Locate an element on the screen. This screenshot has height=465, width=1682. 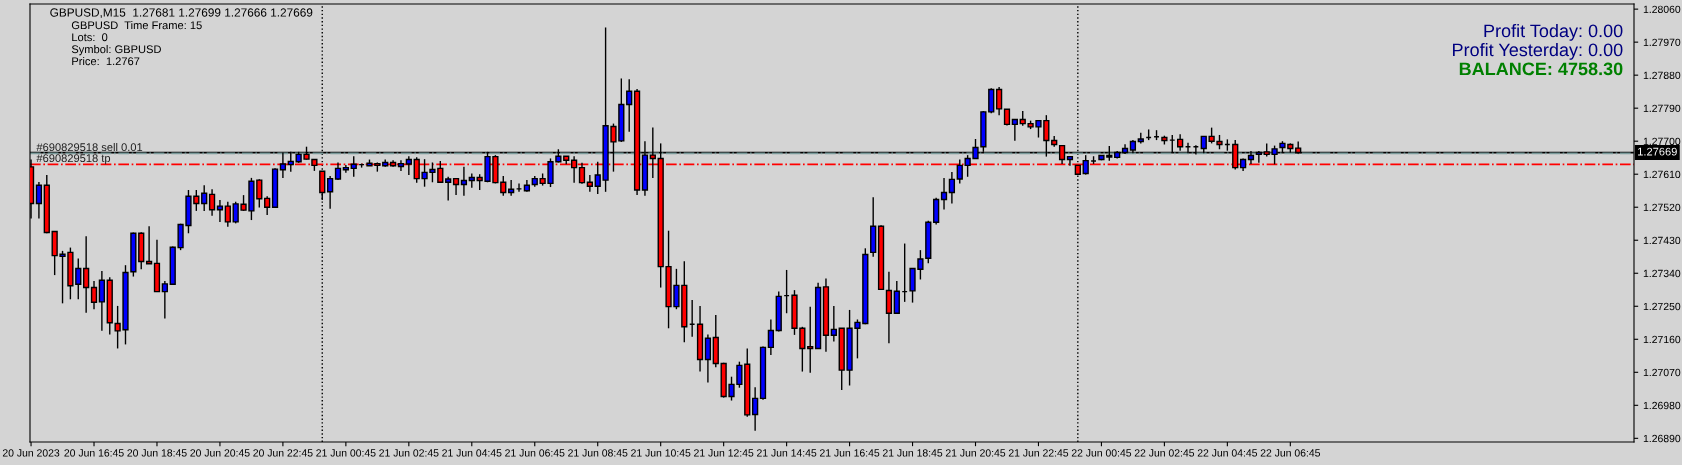
y-tick-label: 1.27430 is located at coordinates (1662, 240).